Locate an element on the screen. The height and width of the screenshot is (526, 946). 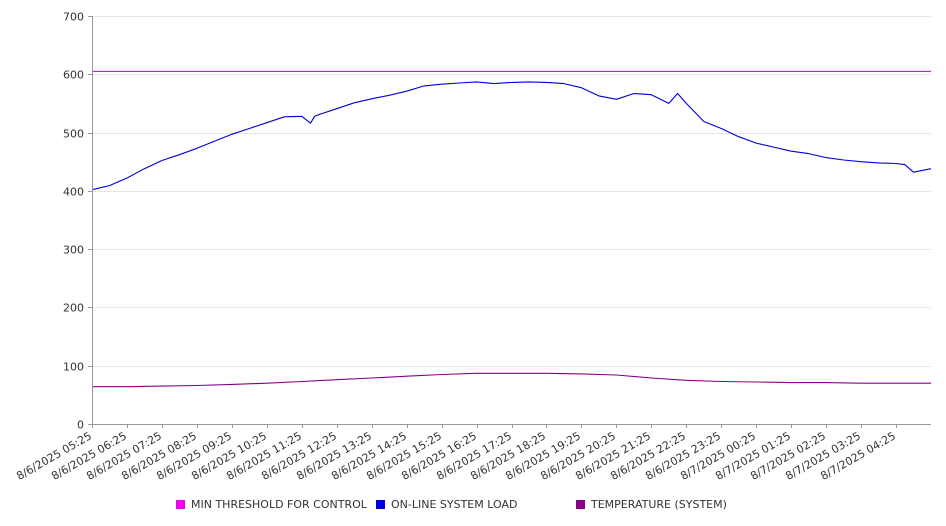
y-tick-label: 300 is located at coordinates (73, 250).